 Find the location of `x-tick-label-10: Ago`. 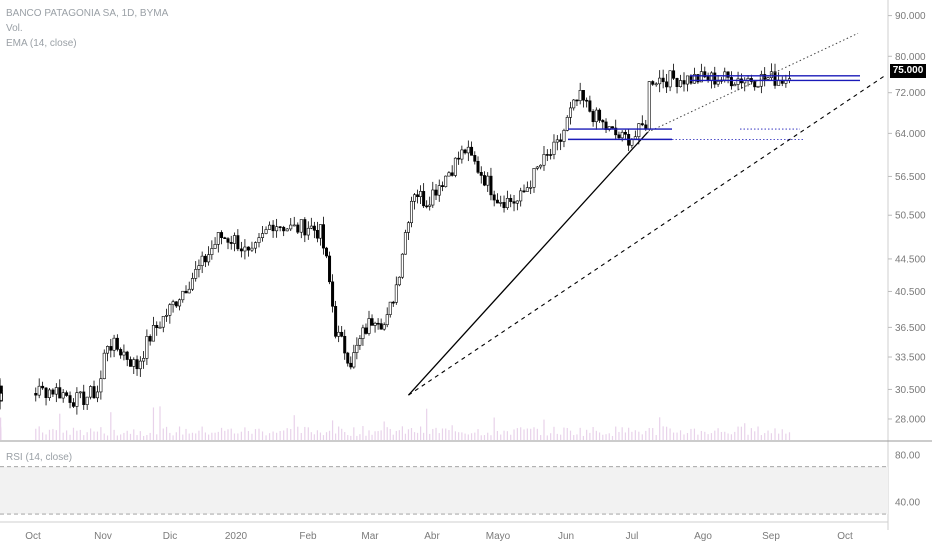

x-tick-label-10: Ago is located at coordinates (703, 536).